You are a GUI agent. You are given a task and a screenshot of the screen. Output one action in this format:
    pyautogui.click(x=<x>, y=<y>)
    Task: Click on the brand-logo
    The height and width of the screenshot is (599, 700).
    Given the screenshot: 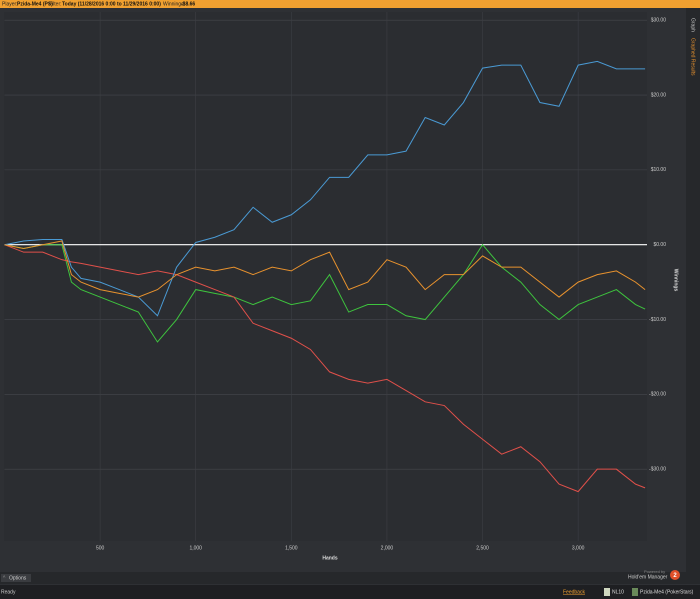 What is the action you would take?
    pyautogui.click(x=675, y=575)
    